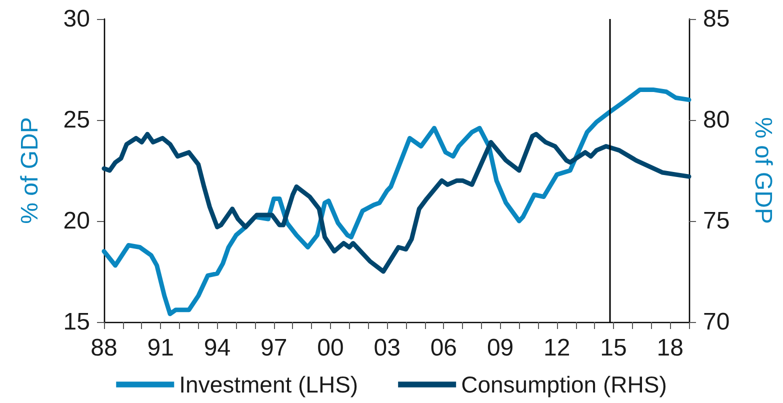 This screenshot has width=783, height=403. I want to click on x-tick-label: 06, so click(444, 348).